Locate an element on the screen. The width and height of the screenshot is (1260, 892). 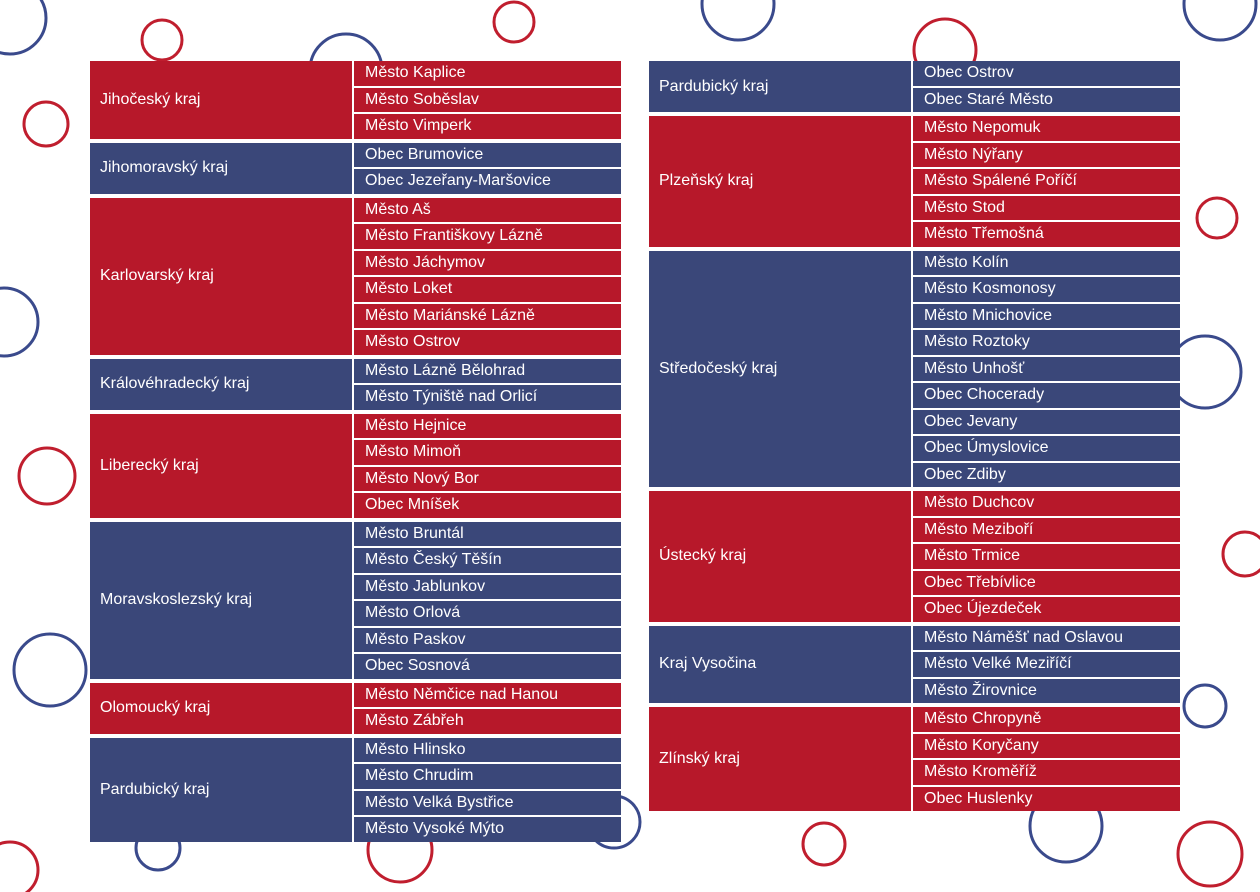
town-cell: Město Koryčany is located at coordinates (1046, 746).